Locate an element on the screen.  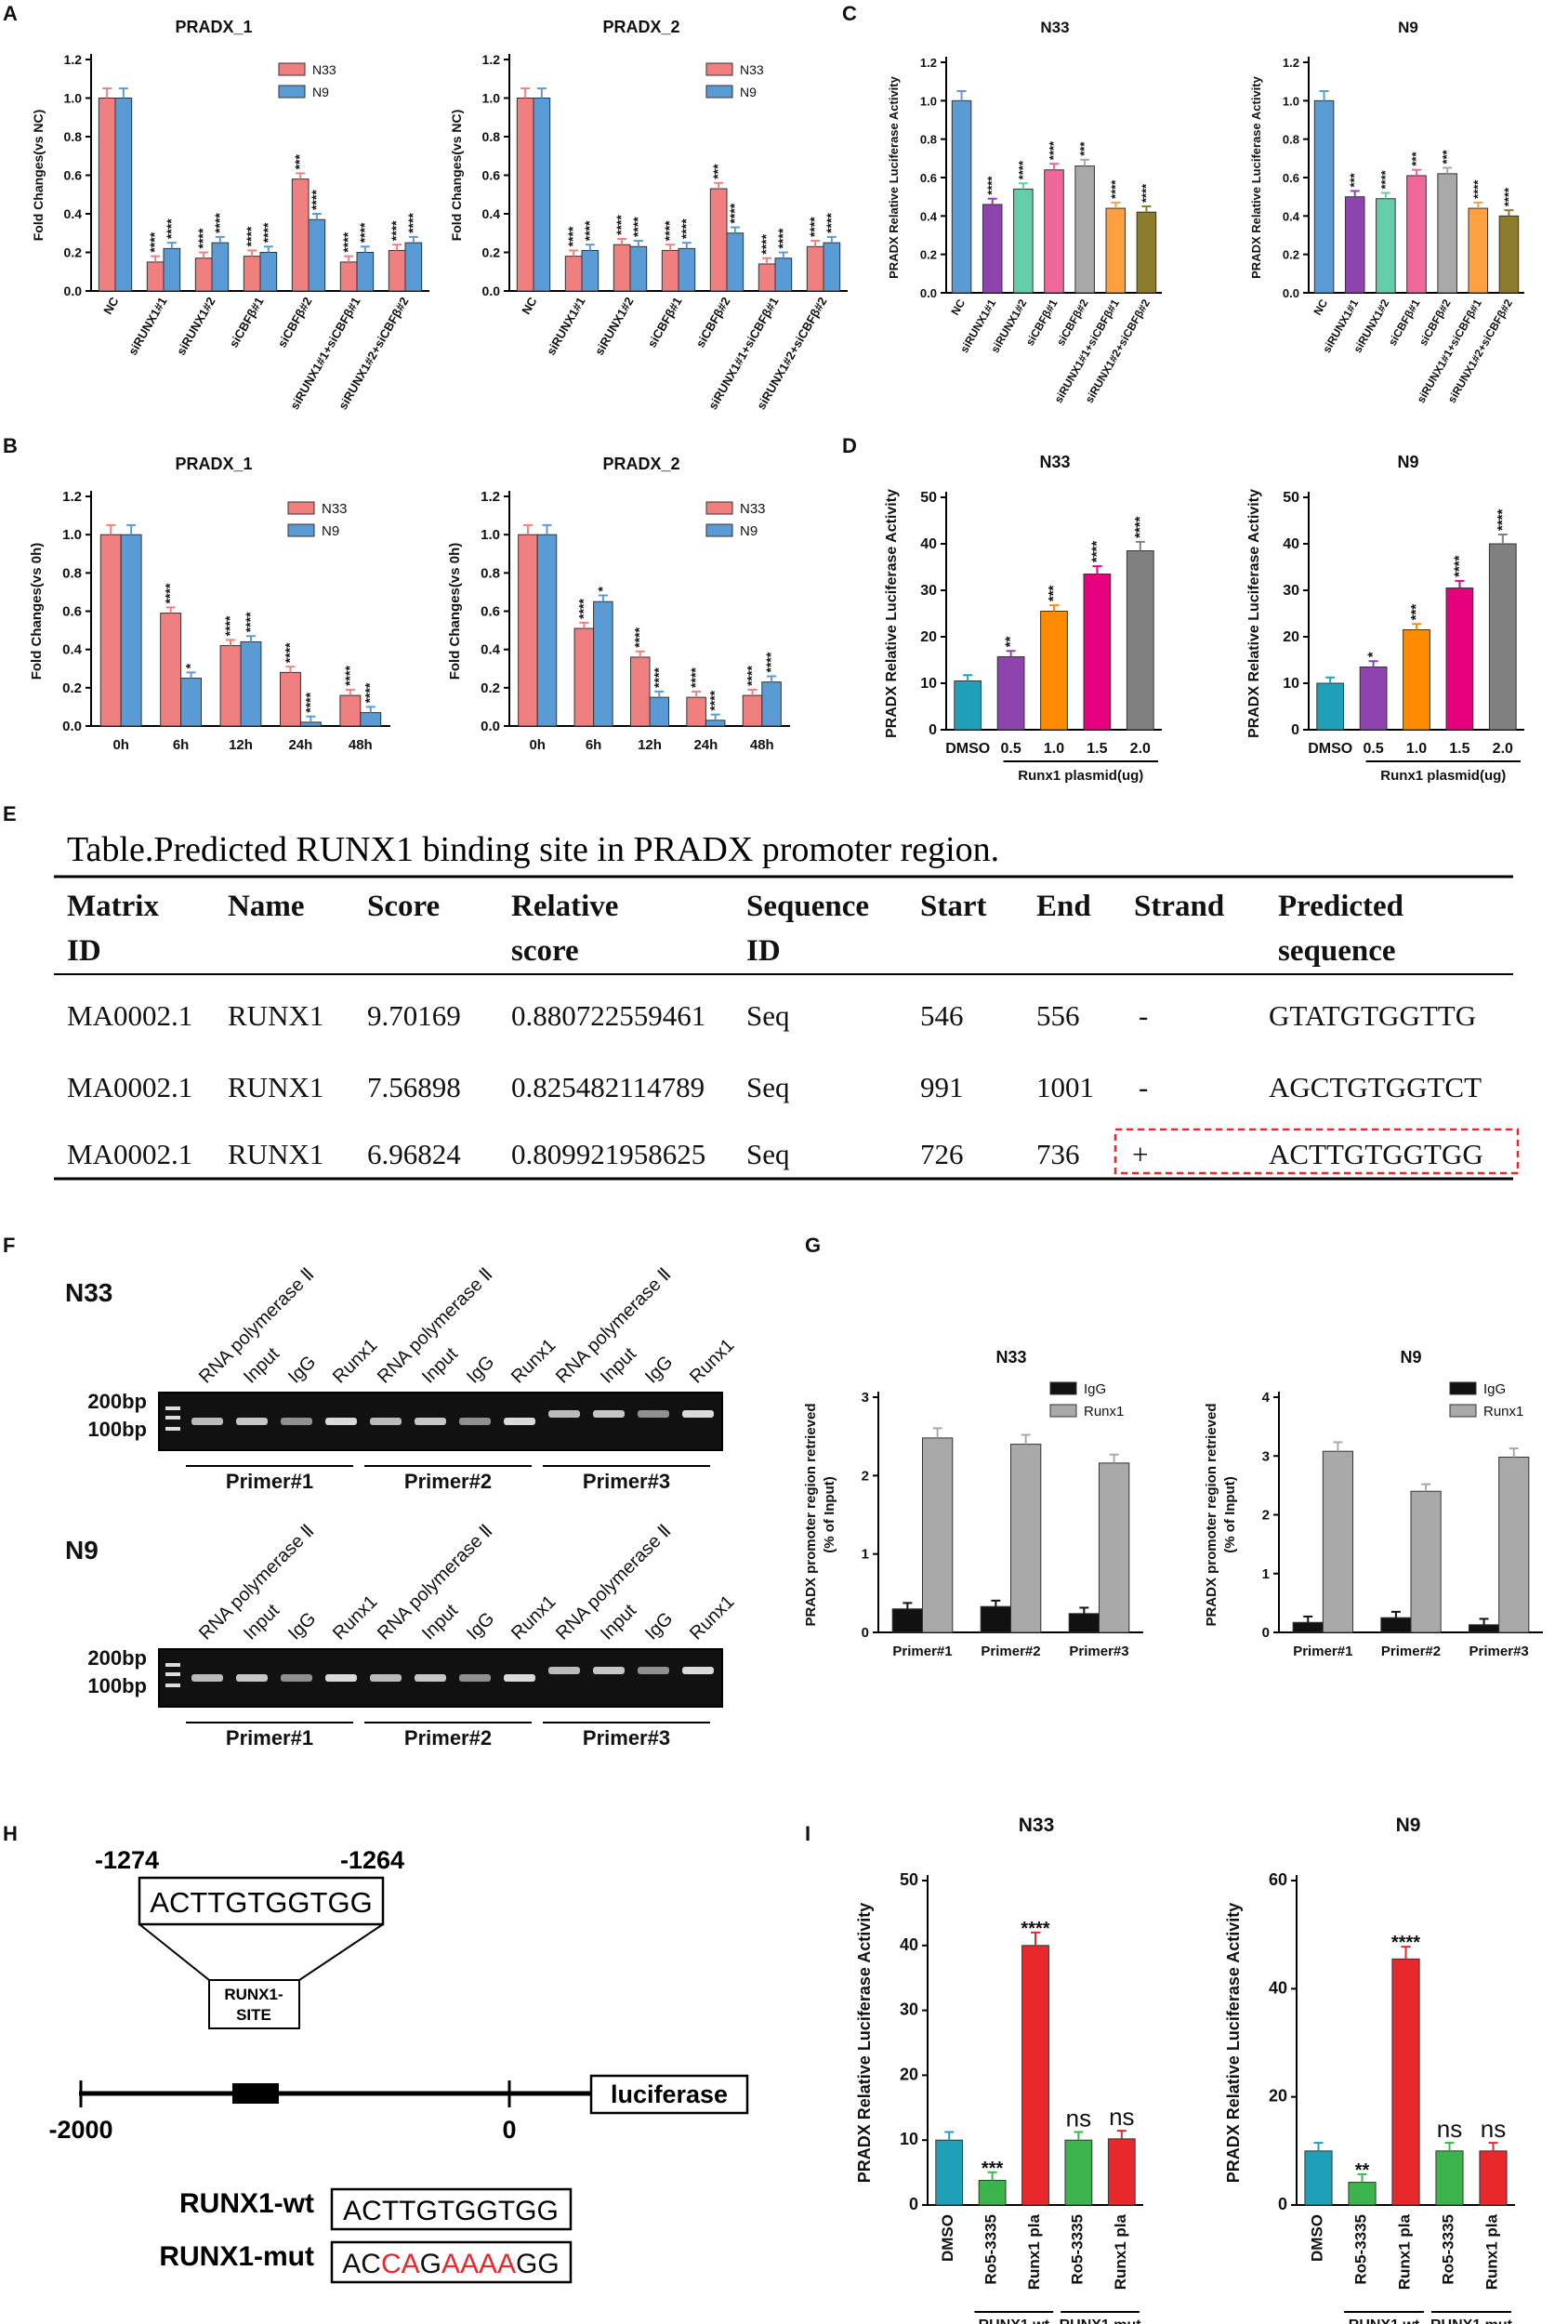
legend-label: IgG is located at coordinates (1095, 1389).